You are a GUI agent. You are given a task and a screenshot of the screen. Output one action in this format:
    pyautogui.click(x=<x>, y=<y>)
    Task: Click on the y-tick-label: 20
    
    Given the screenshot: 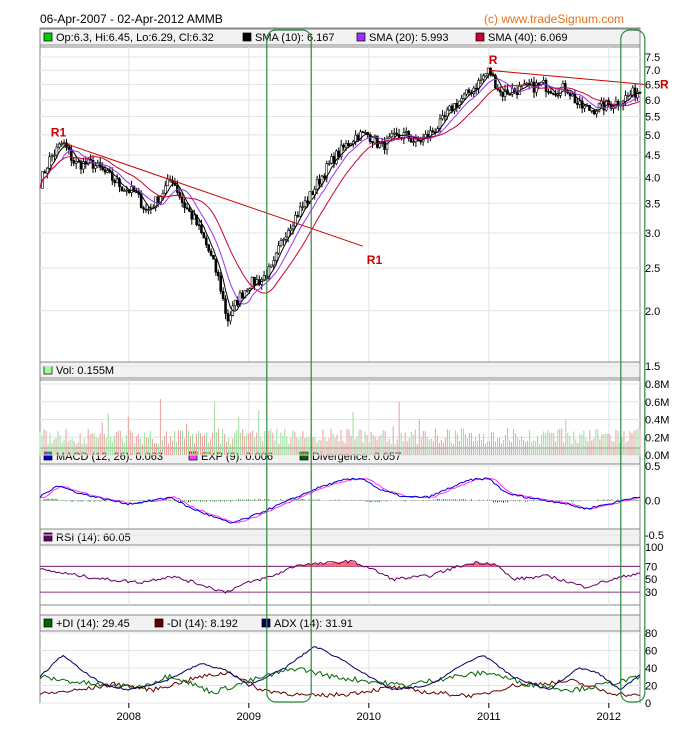 What is the action you would take?
    pyautogui.click(x=651, y=687)
    